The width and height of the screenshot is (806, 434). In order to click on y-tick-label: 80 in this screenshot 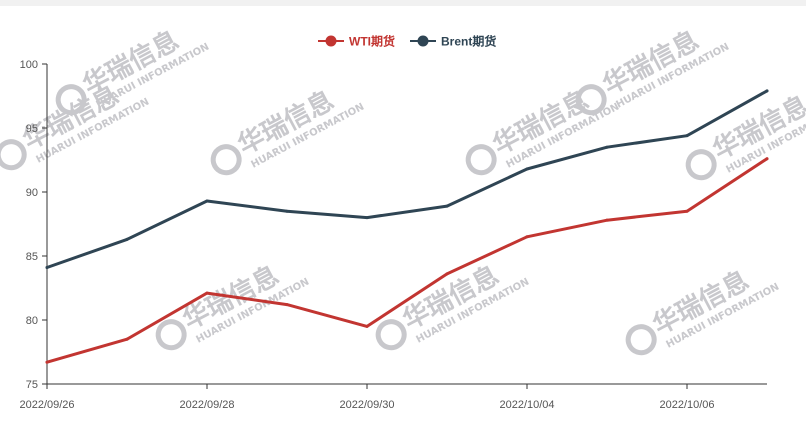, I will do `click(32, 321)`.